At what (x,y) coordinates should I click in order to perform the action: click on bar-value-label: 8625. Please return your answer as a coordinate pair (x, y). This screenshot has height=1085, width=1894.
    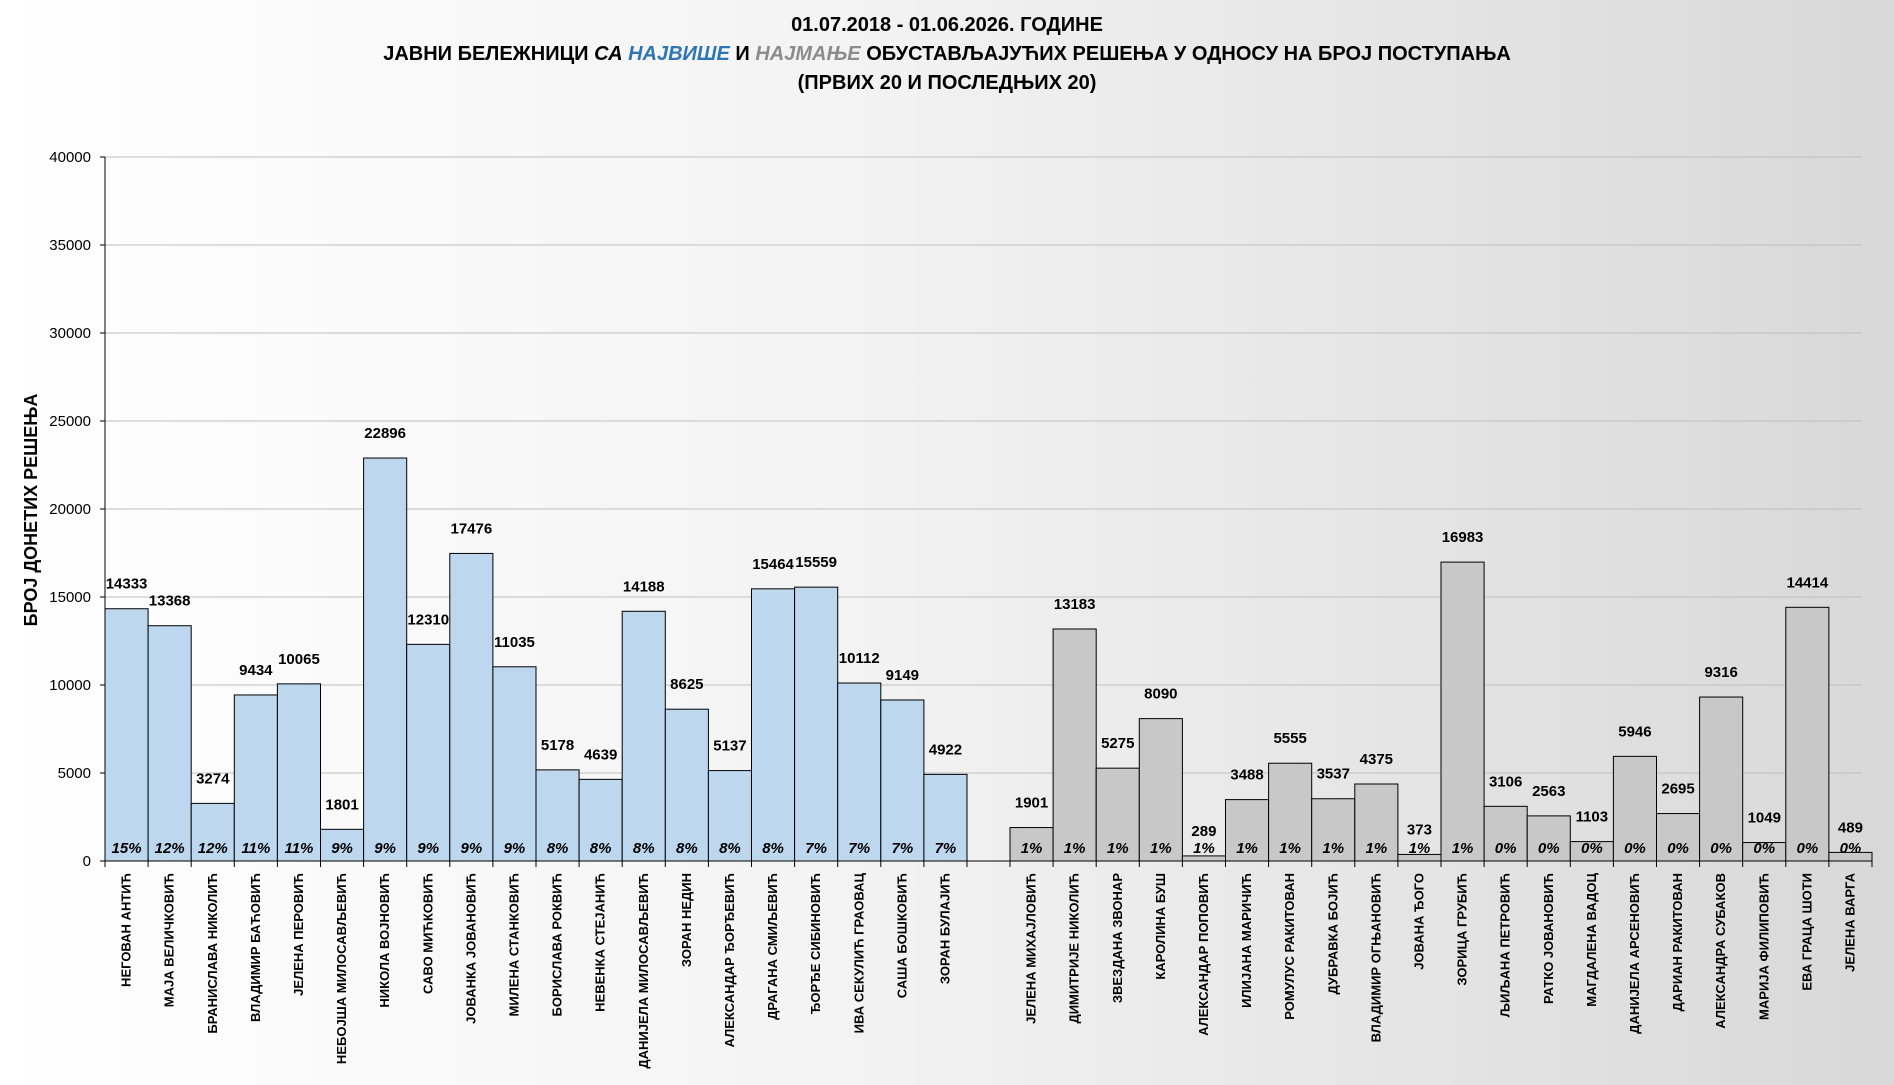
    Looking at the image, I should click on (686, 684).